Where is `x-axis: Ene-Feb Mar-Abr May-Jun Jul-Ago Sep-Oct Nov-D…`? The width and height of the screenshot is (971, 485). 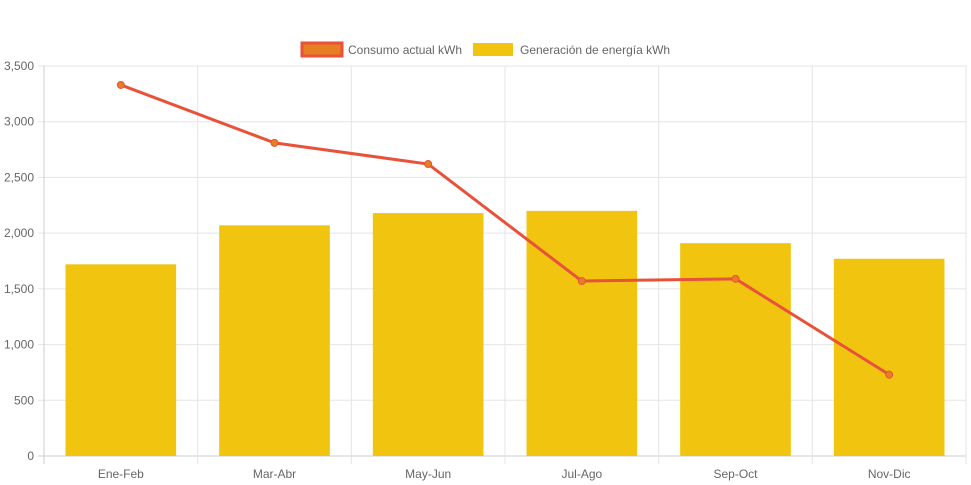 x-axis: Ene-Feb Mar-Abr May-Jun Jul-Ago Sep-Oct Nov-D… is located at coordinates (504, 474).